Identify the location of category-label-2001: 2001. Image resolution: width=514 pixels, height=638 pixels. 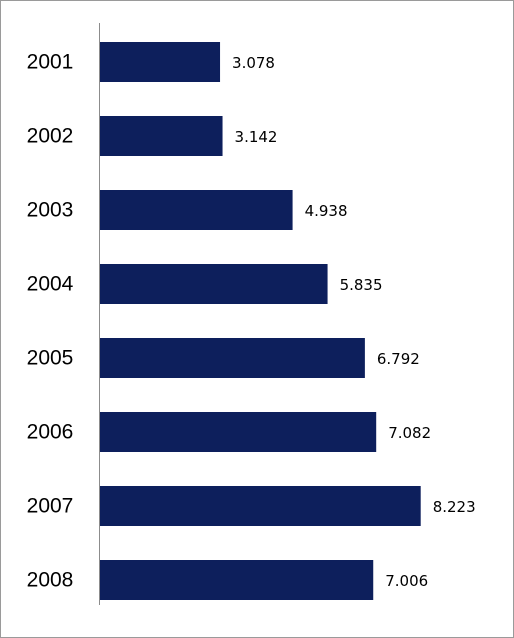
(50, 62).